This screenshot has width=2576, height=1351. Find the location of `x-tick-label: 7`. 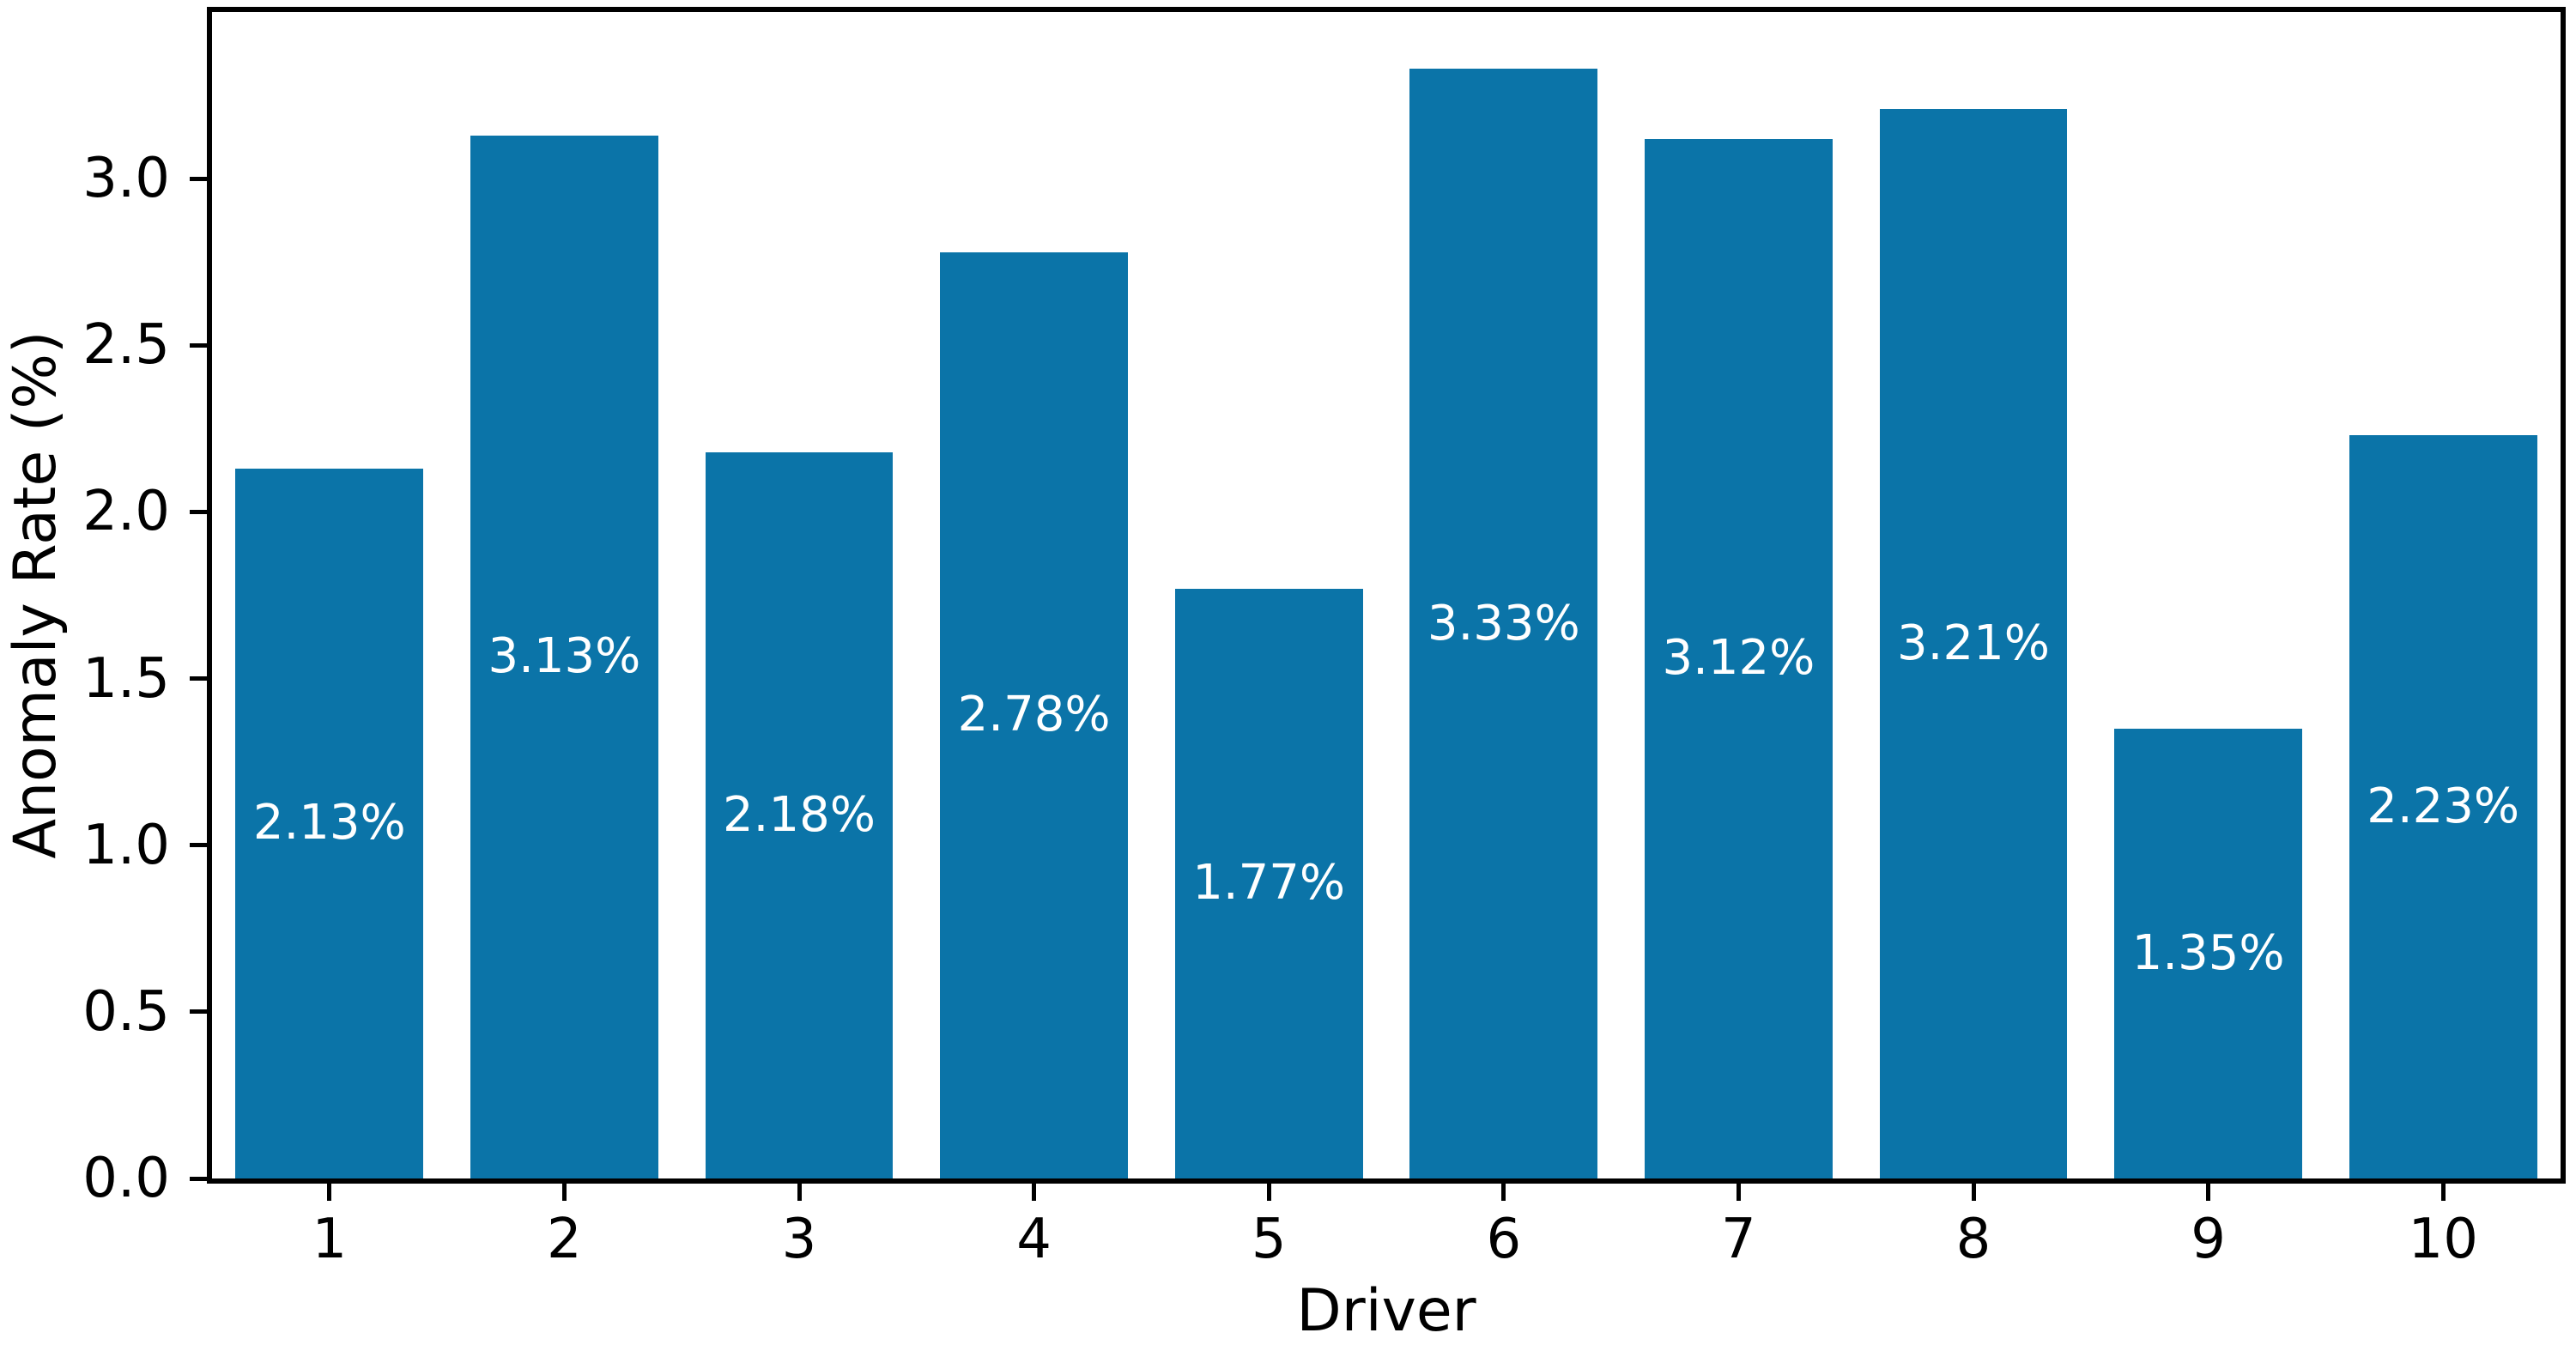

x-tick-label: 7 is located at coordinates (1738, 1239).